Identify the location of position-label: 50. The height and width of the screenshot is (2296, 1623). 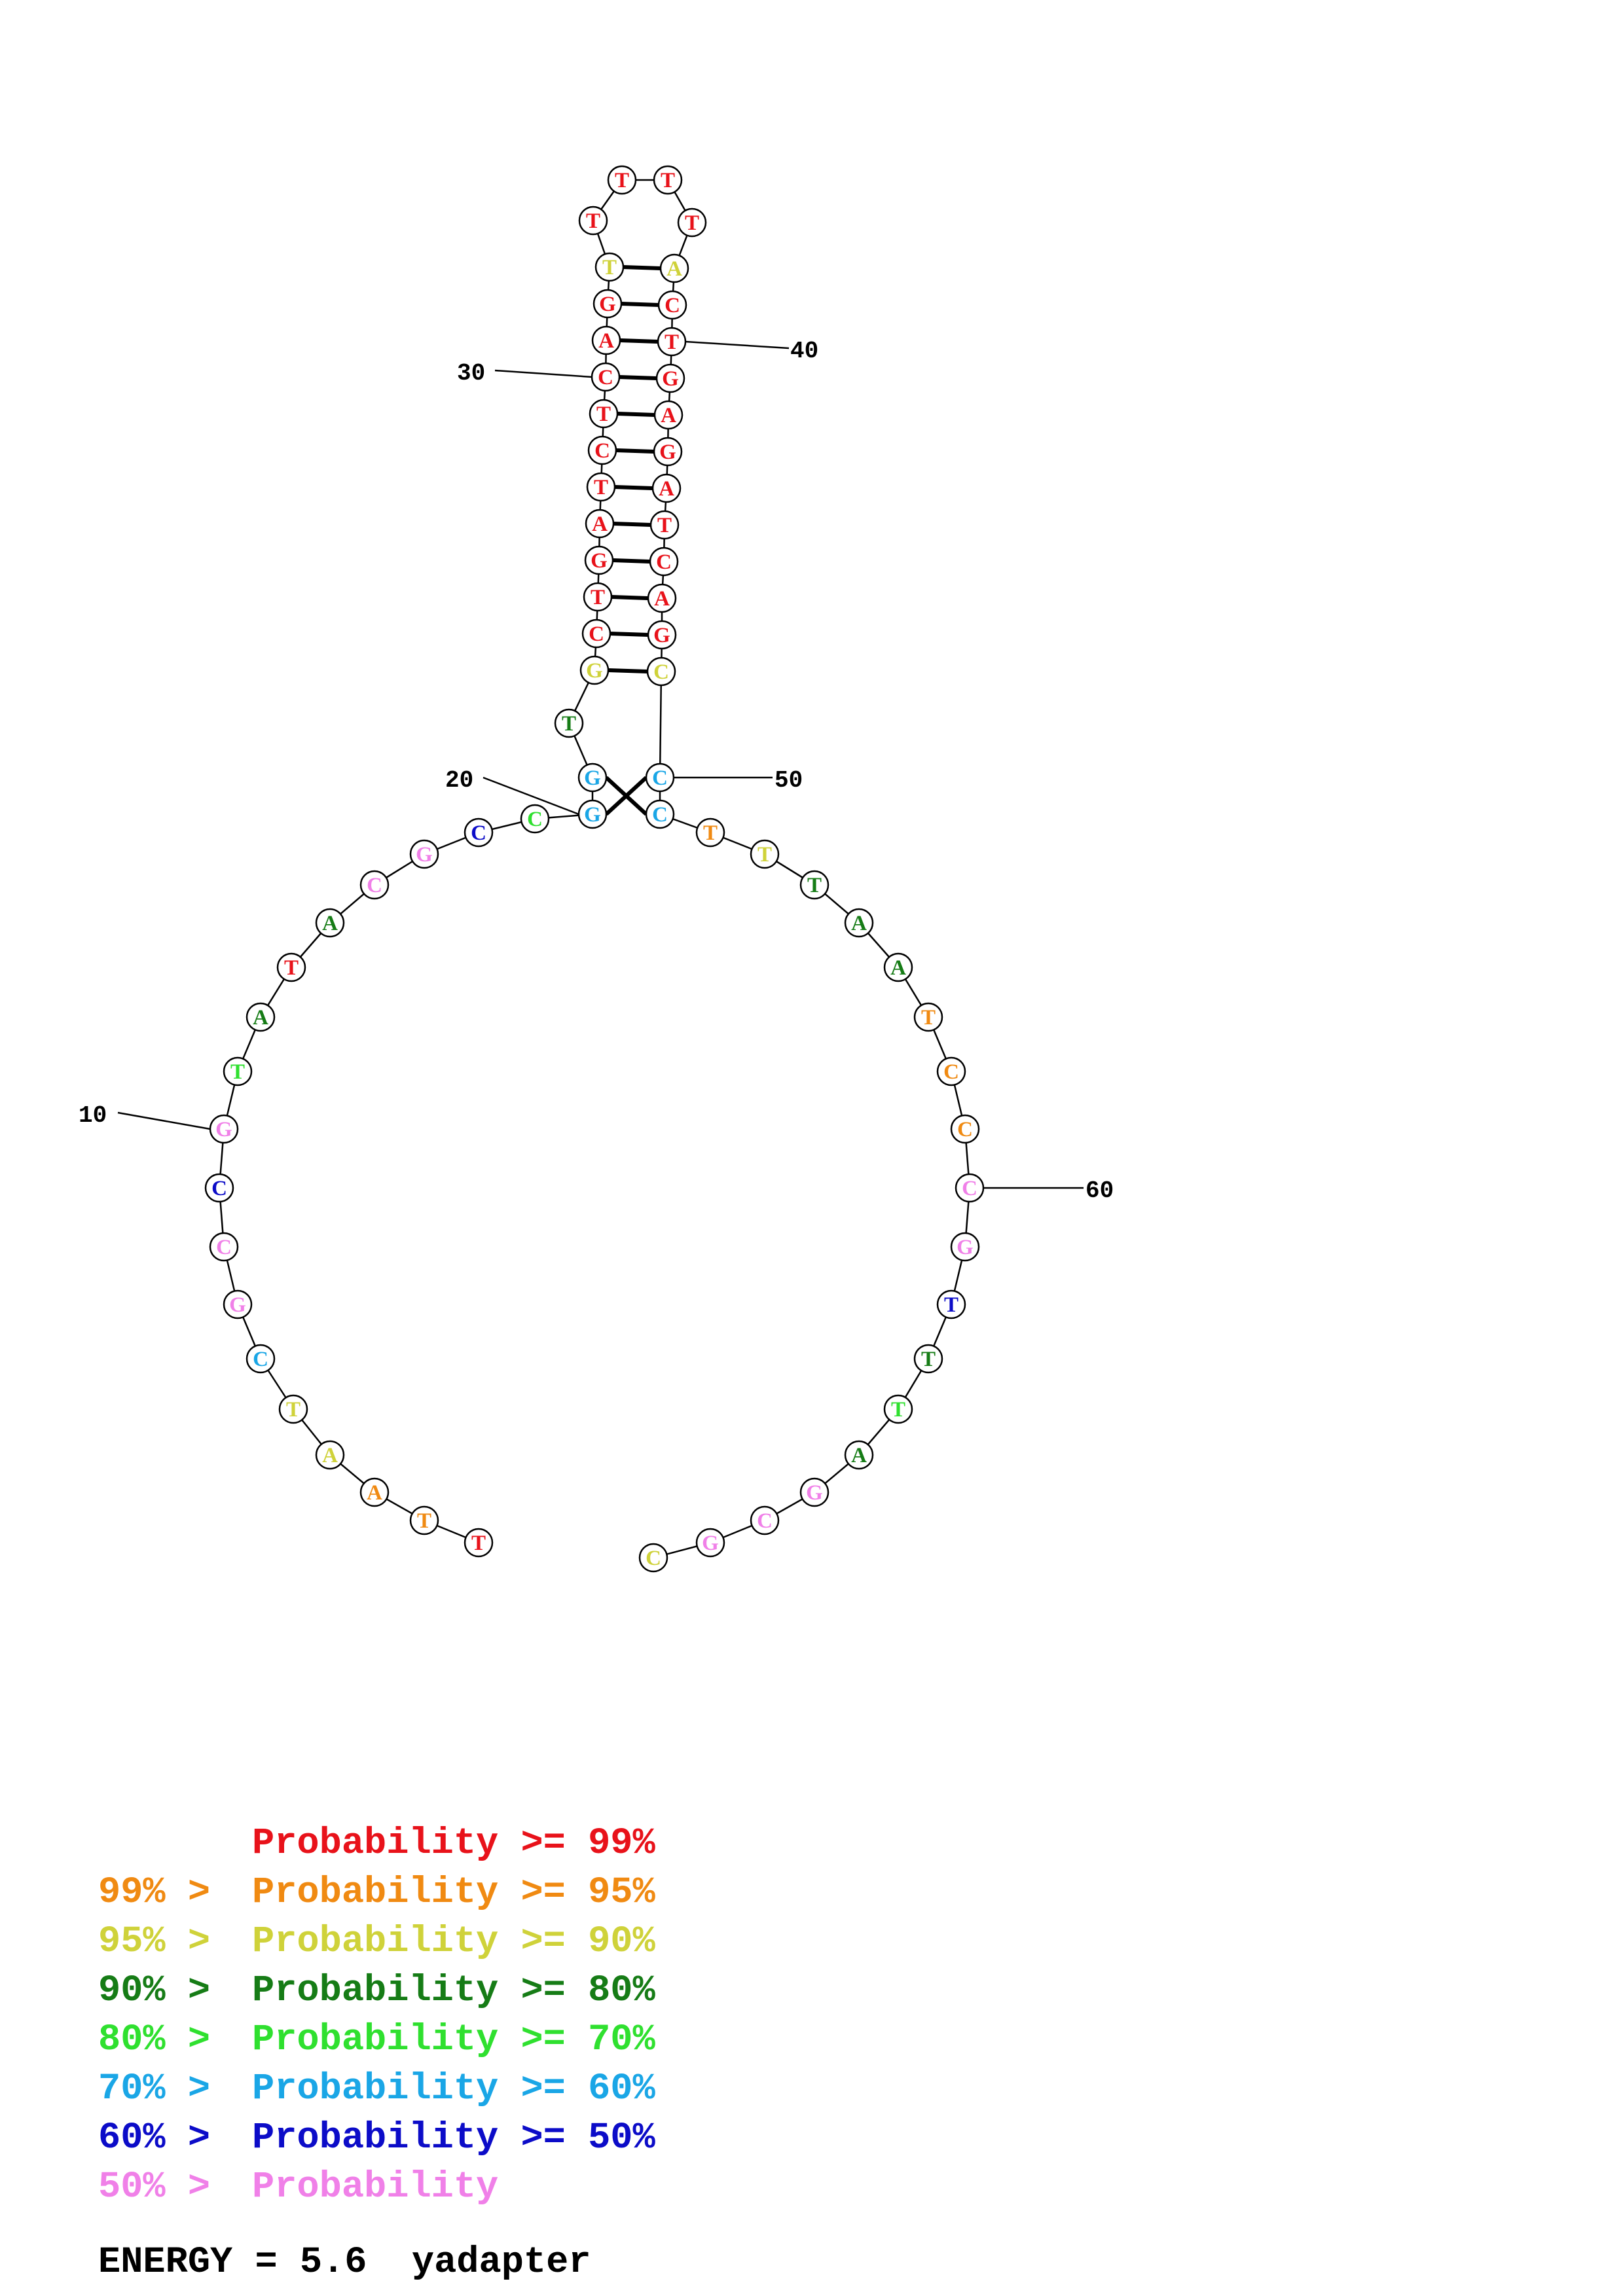
(789, 780).